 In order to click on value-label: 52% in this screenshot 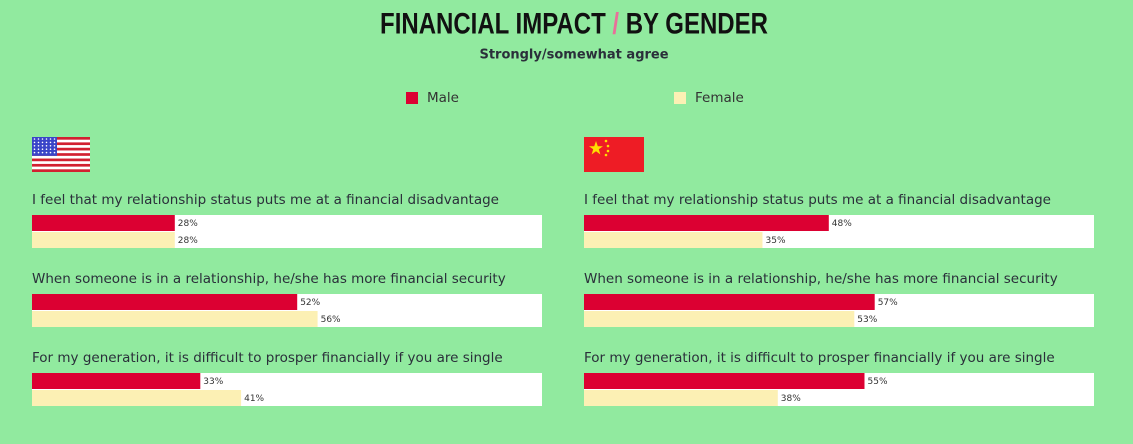, I will do `click(310, 303)`.